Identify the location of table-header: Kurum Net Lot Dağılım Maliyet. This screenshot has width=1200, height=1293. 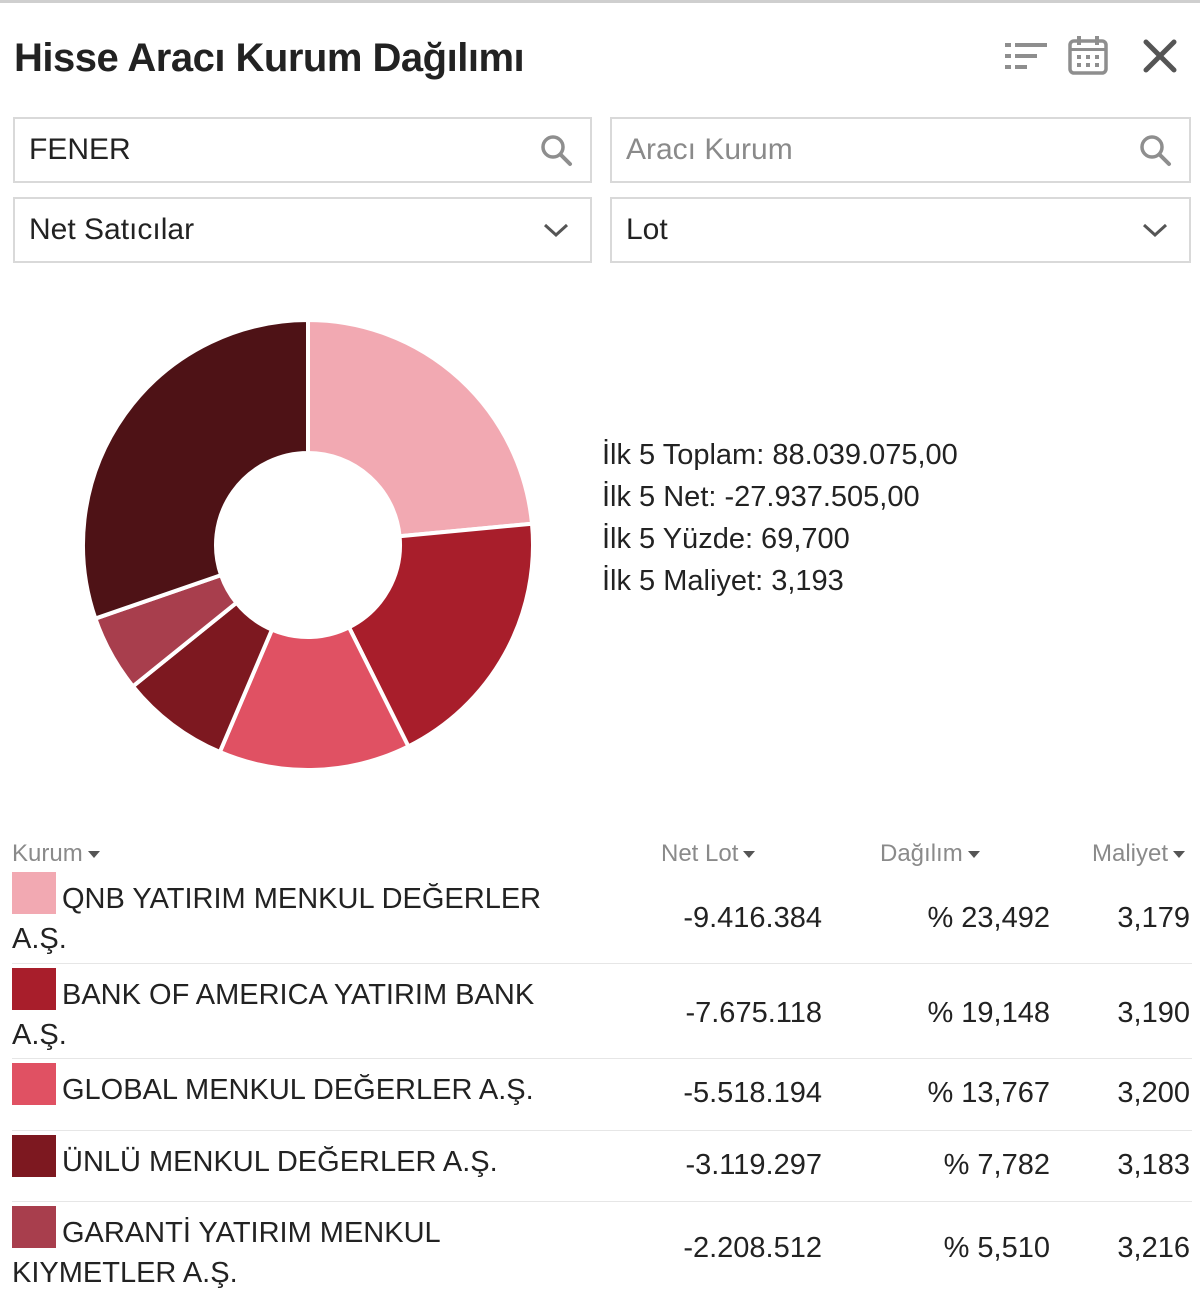
(600, 856).